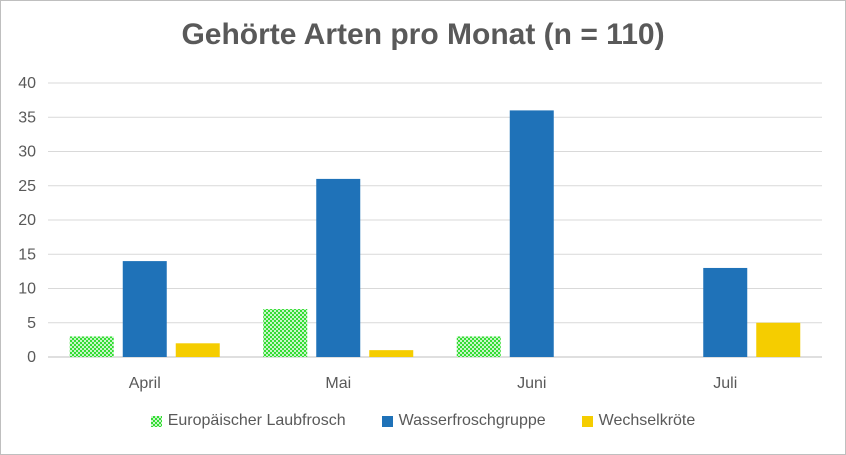 The image size is (846, 455). I want to click on x-tick-label: Juli, so click(725, 383).